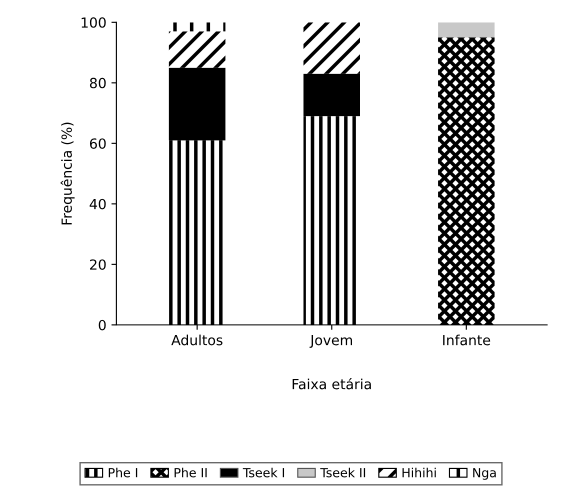 The image size is (582, 496). What do you see at coordinates (263, 473) in the screenshot?
I see `legend-label: Tseek I` at bounding box center [263, 473].